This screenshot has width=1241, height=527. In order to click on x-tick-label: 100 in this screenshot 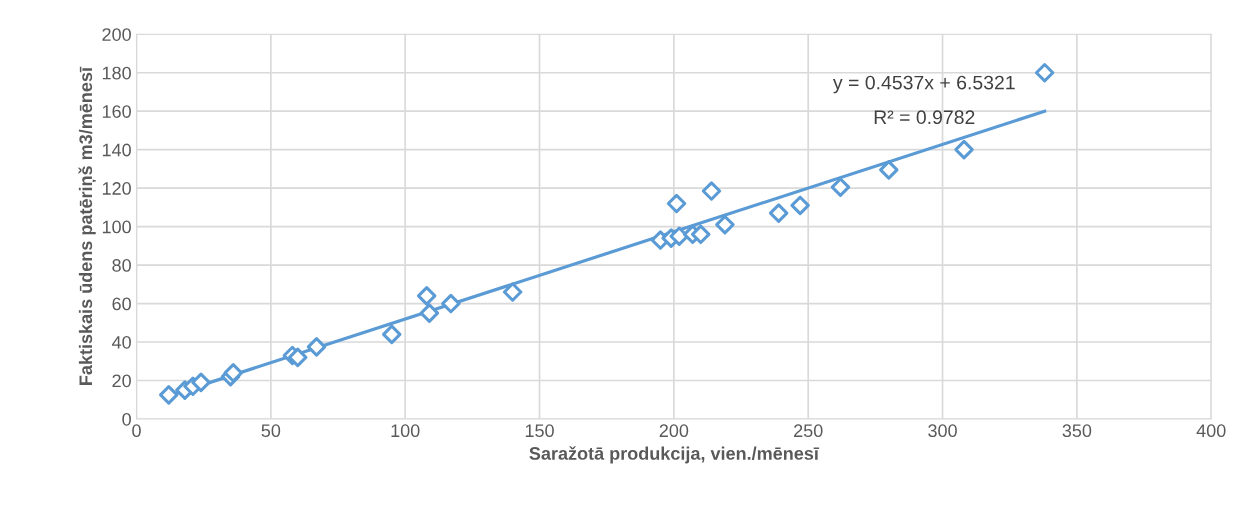, I will do `click(405, 431)`.